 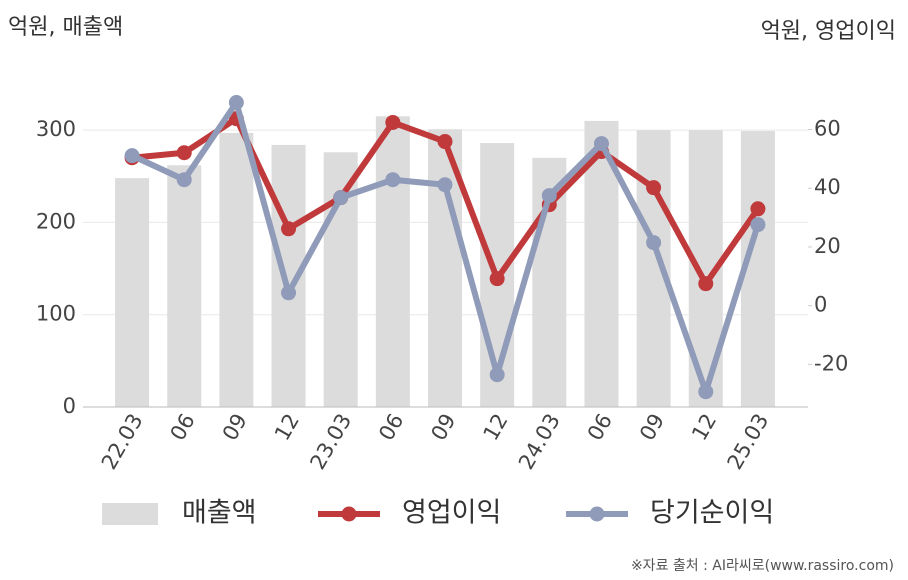 What do you see at coordinates (330, 442) in the screenshot?
I see `x-tick-label: 23.03` at bounding box center [330, 442].